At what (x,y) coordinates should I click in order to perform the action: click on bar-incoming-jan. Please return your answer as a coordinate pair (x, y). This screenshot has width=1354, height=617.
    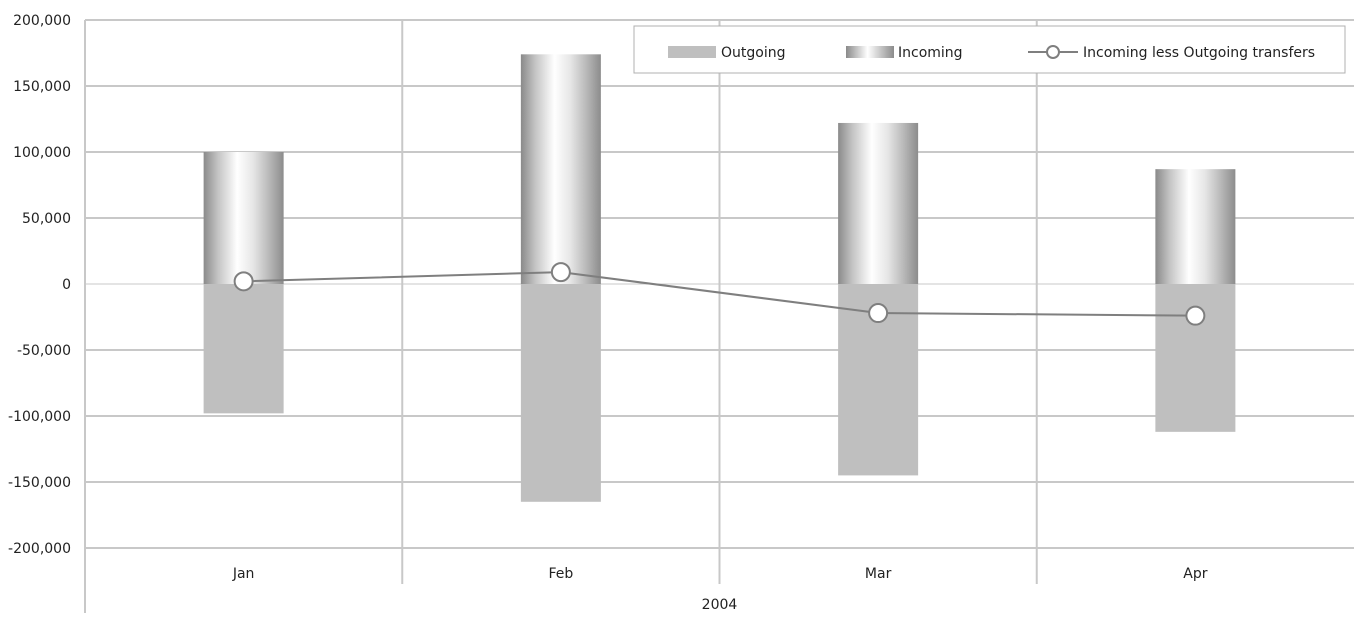
    Looking at the image, I should click on (243, 218).